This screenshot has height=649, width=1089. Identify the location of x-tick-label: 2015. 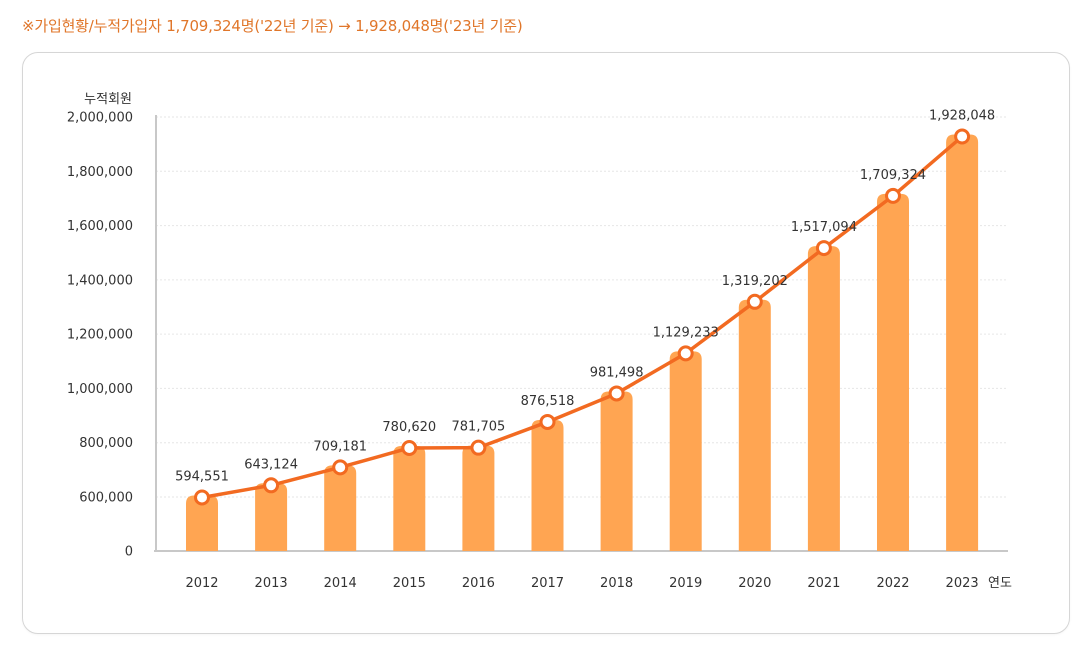
(409, 583).